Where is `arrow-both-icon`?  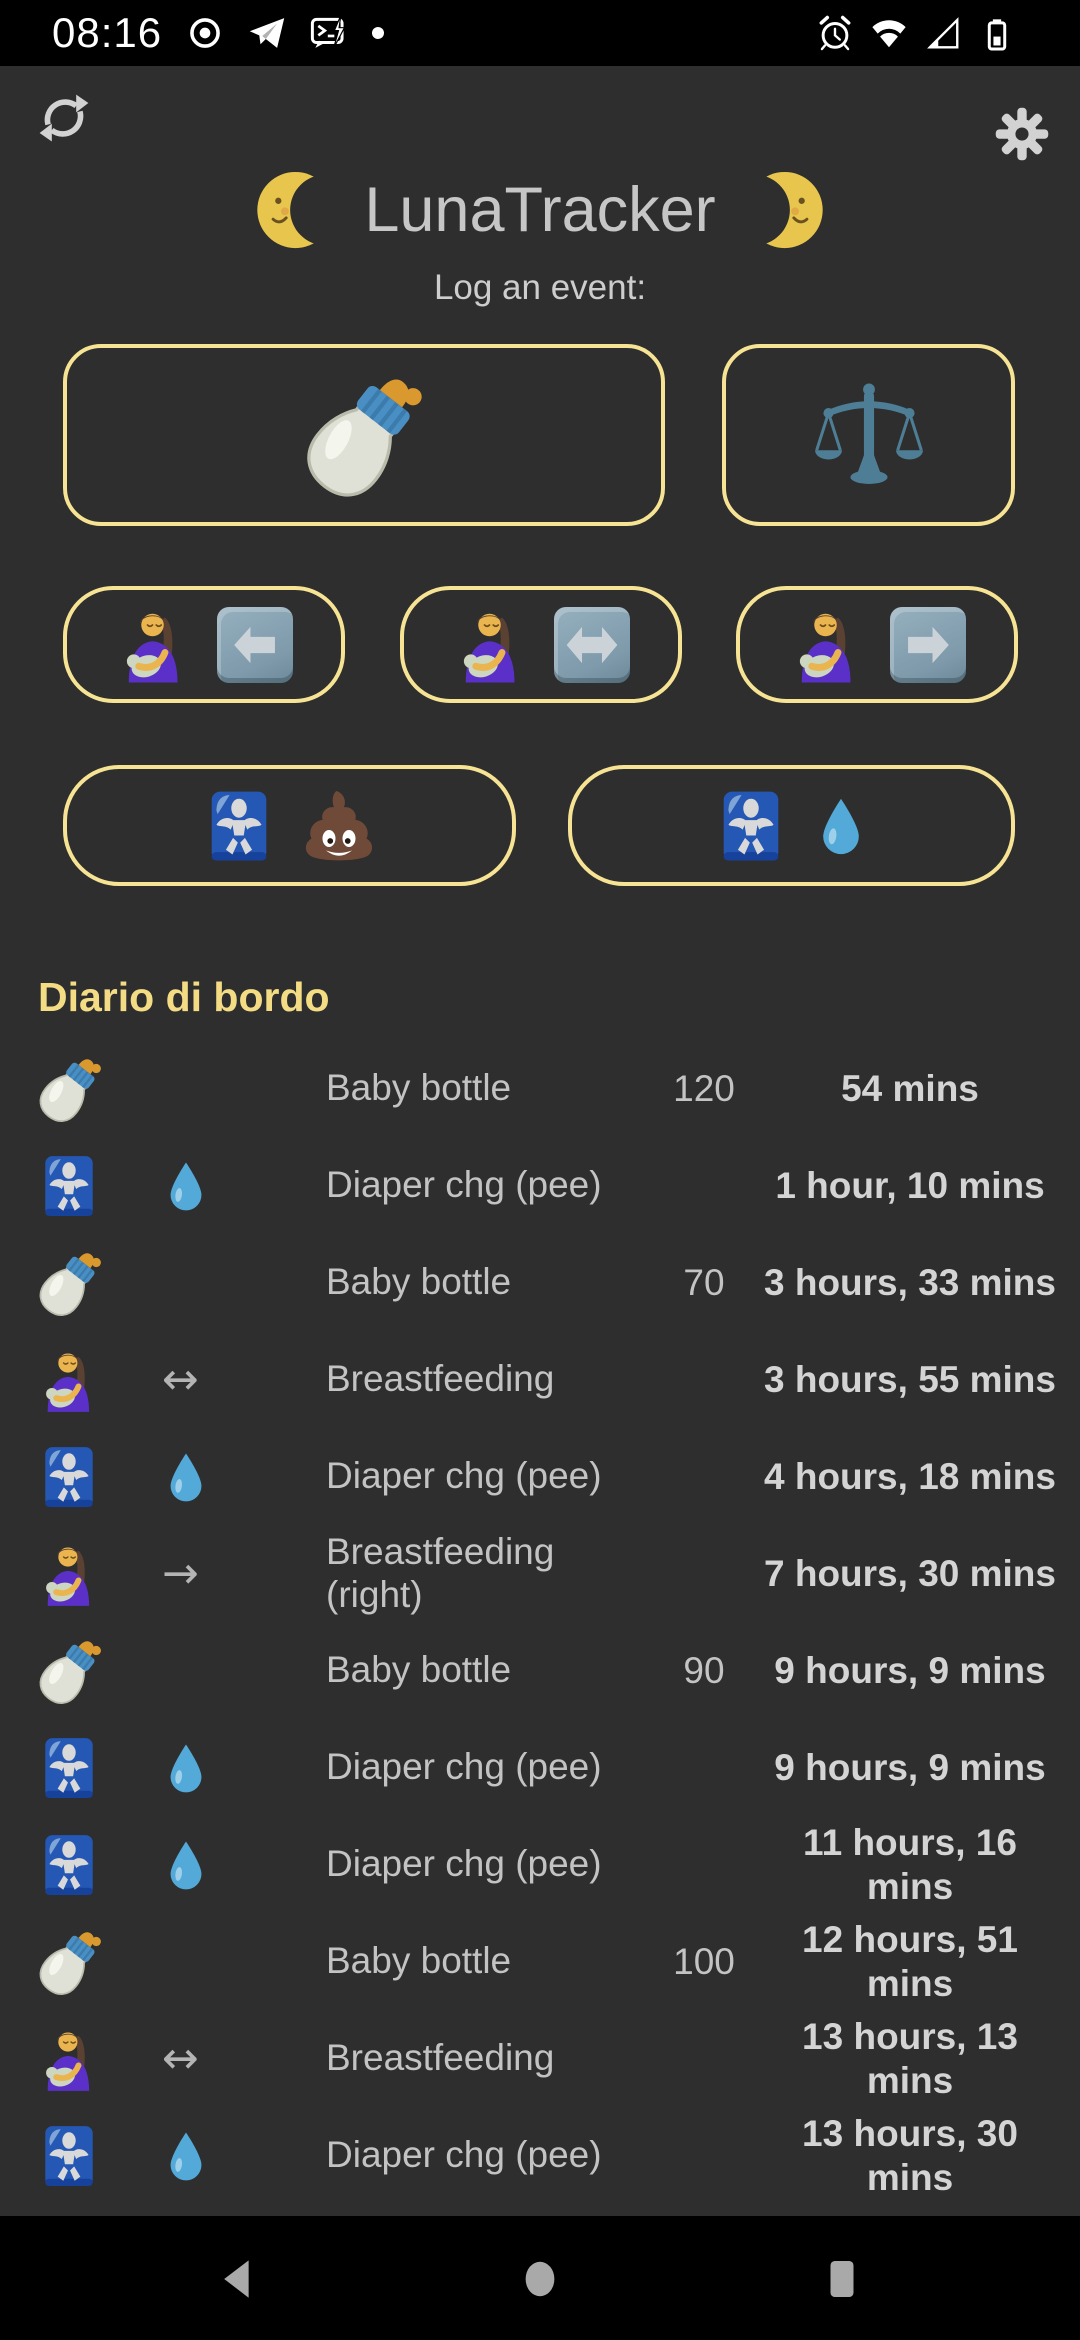 arrow-both-icon is located at coordinates (591, 644).